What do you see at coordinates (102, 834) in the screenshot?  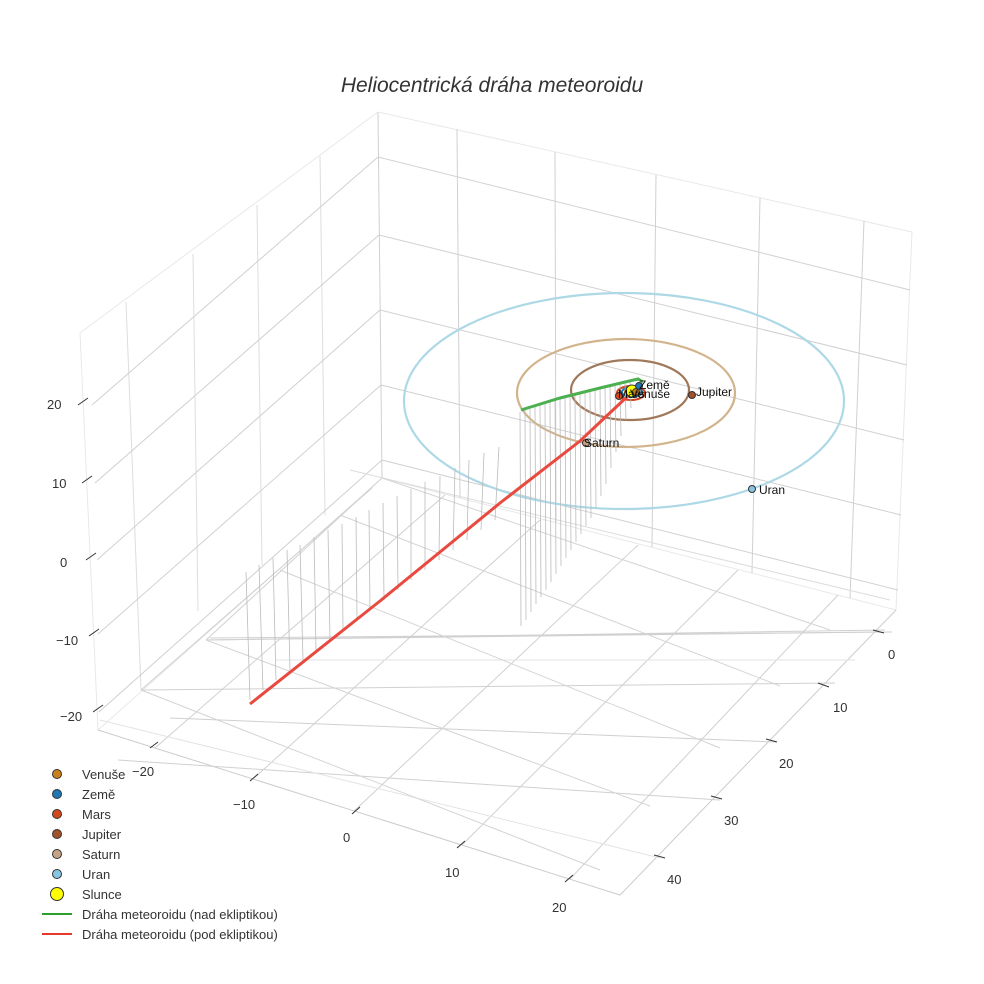 I see `legend-label: Jupiter` at bounding box center [102, 834].